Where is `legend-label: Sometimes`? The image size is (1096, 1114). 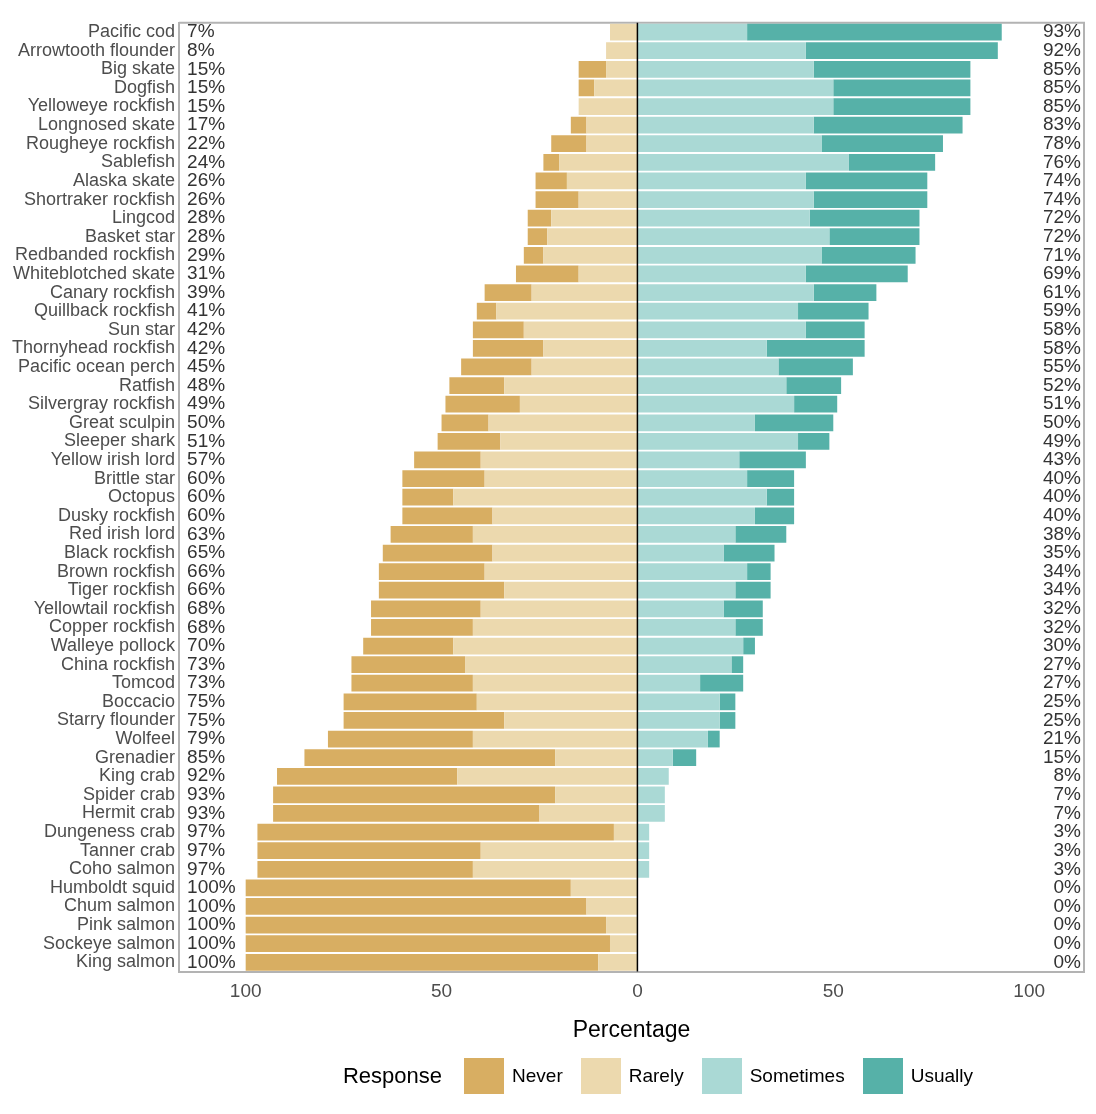
legend-label: Sometimes is located at coordinates (797, 1076).